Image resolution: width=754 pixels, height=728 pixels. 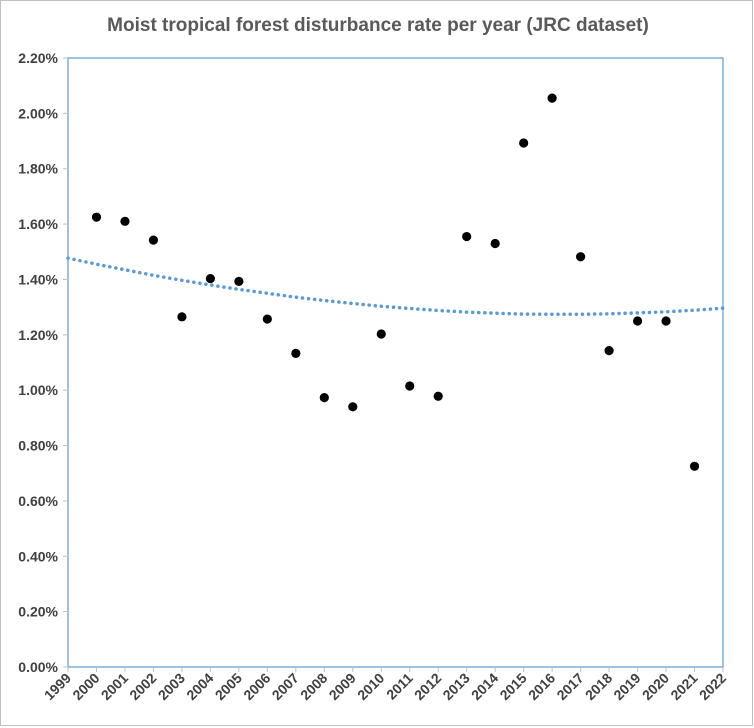 What do you see at coordinates (598, 686) in the screenshot?
I see `x-tick-label: 2018` at bounding box center [598, 686].